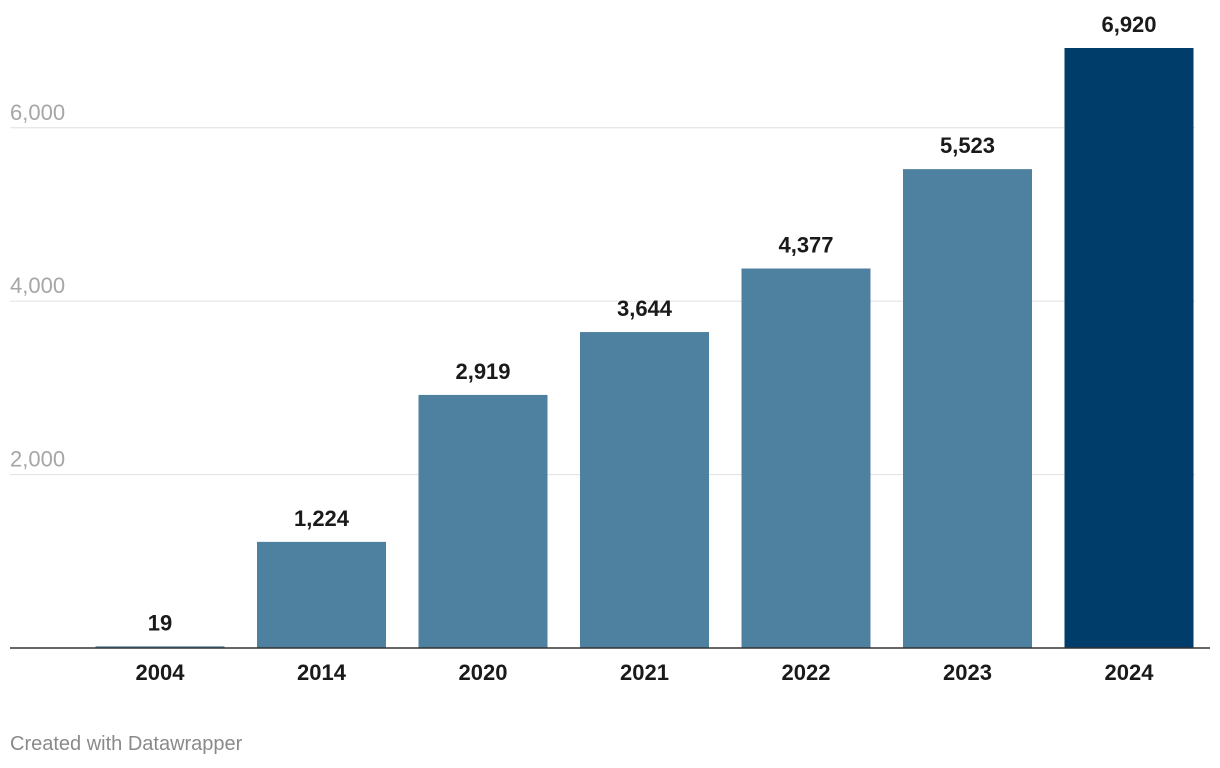 This screenshot has height=768, width=1220. Describe the element at coordinates (482, 371) in the screenshot. I see `data-label-2020: 2,919` at that location.